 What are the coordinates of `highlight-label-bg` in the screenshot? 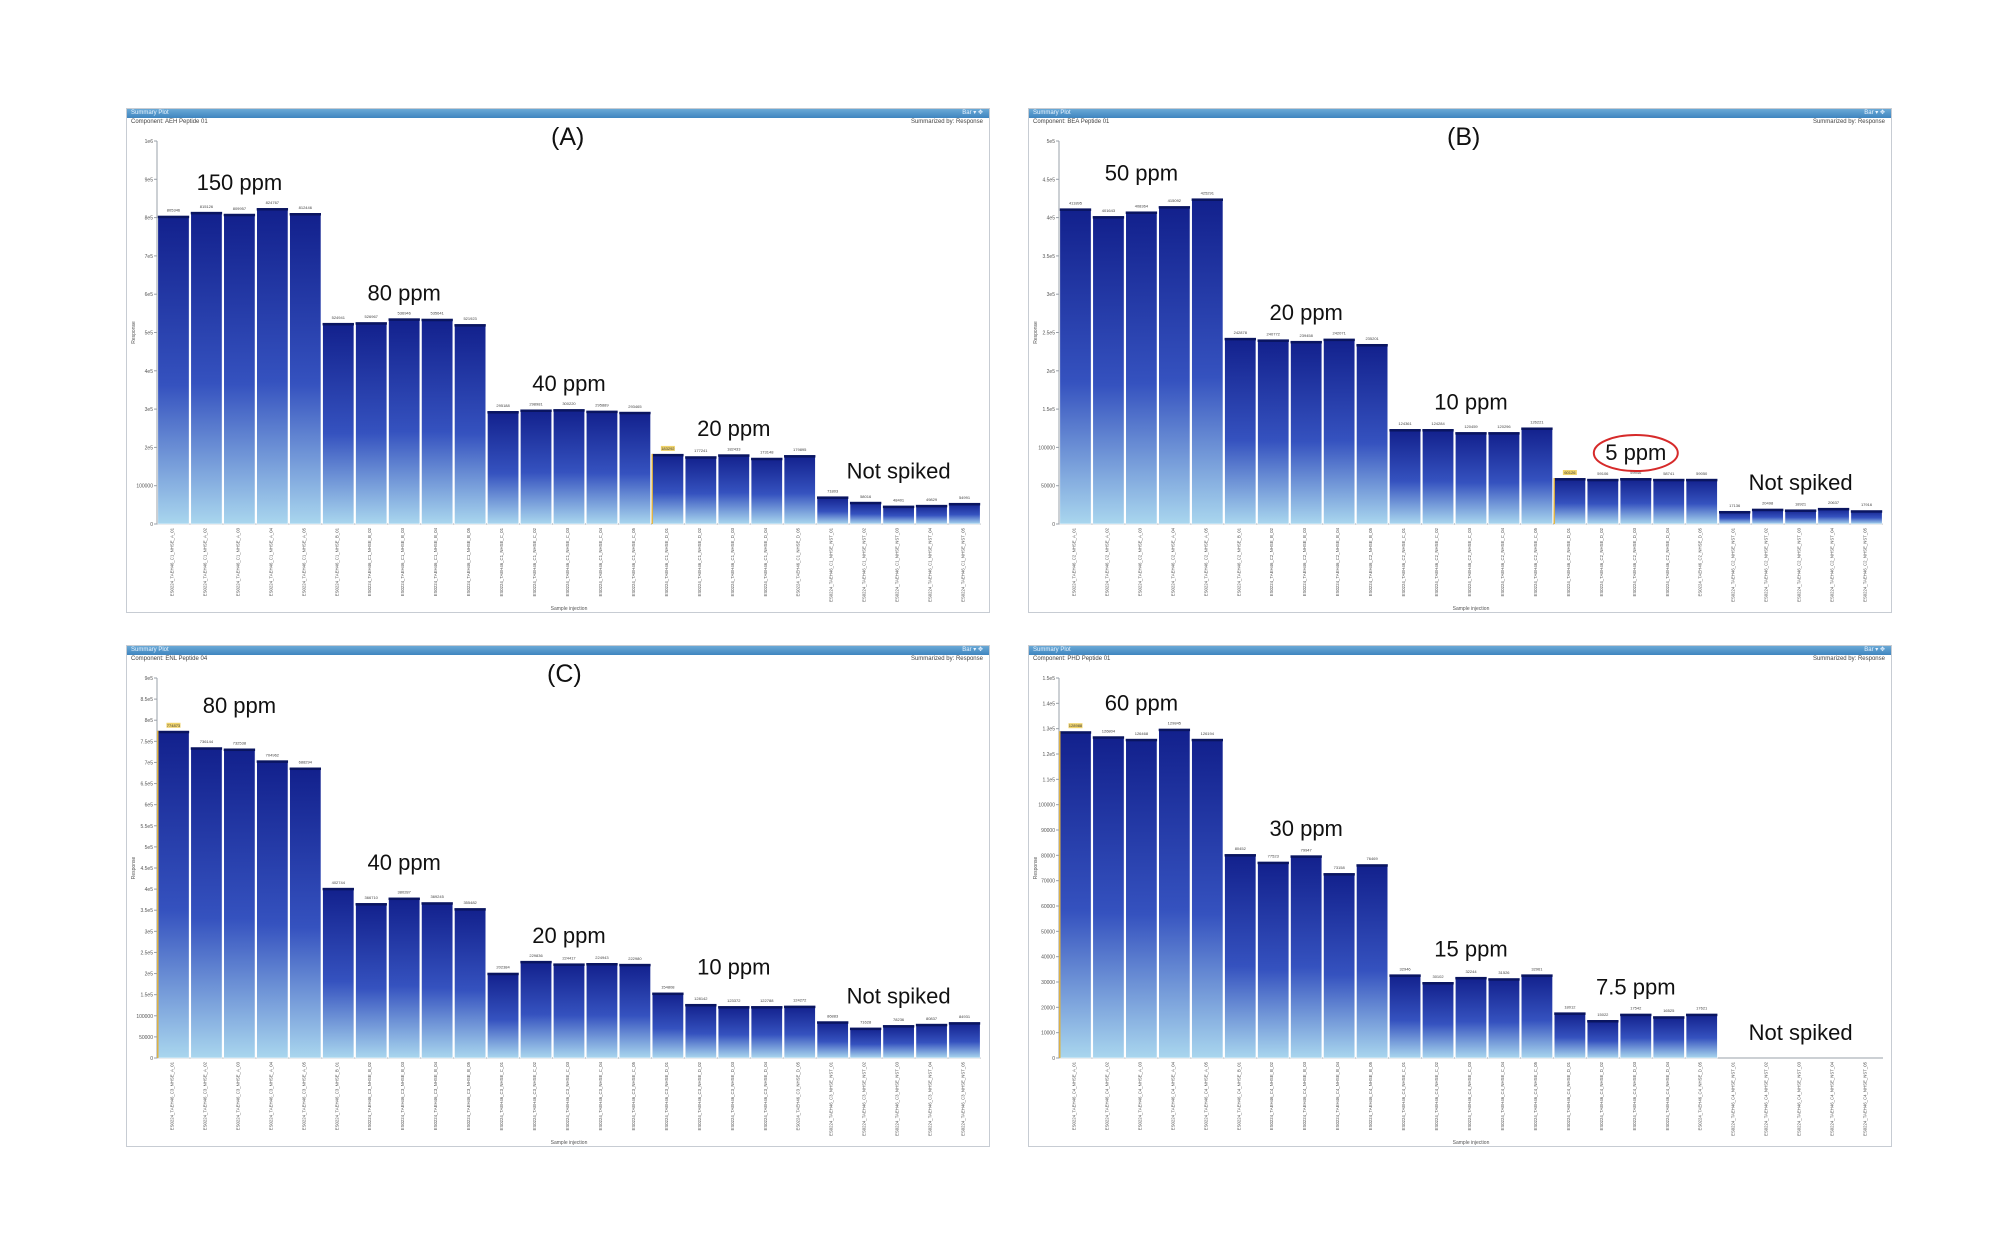 It's located at (1075, 726).